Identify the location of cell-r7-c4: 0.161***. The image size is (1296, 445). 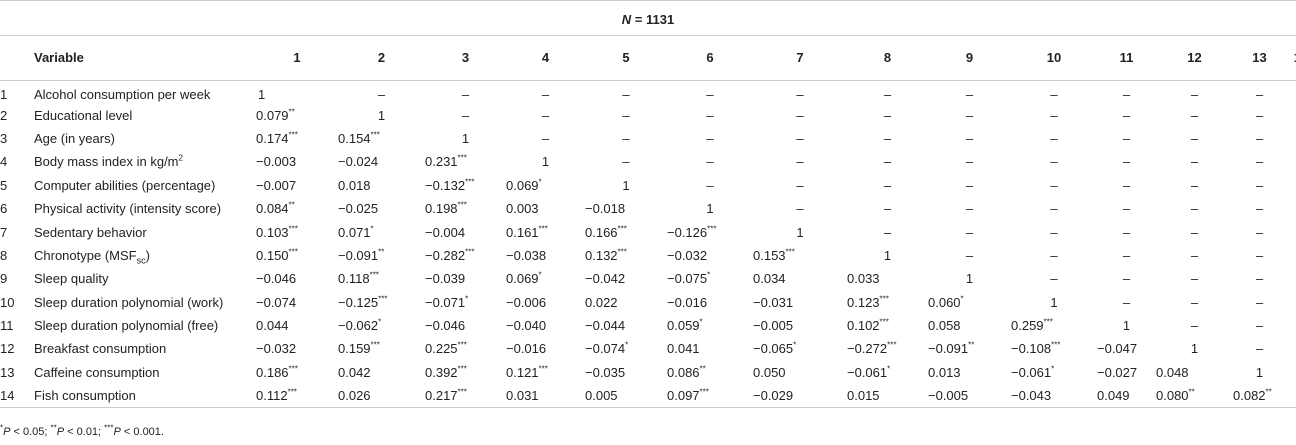
(527, 232).